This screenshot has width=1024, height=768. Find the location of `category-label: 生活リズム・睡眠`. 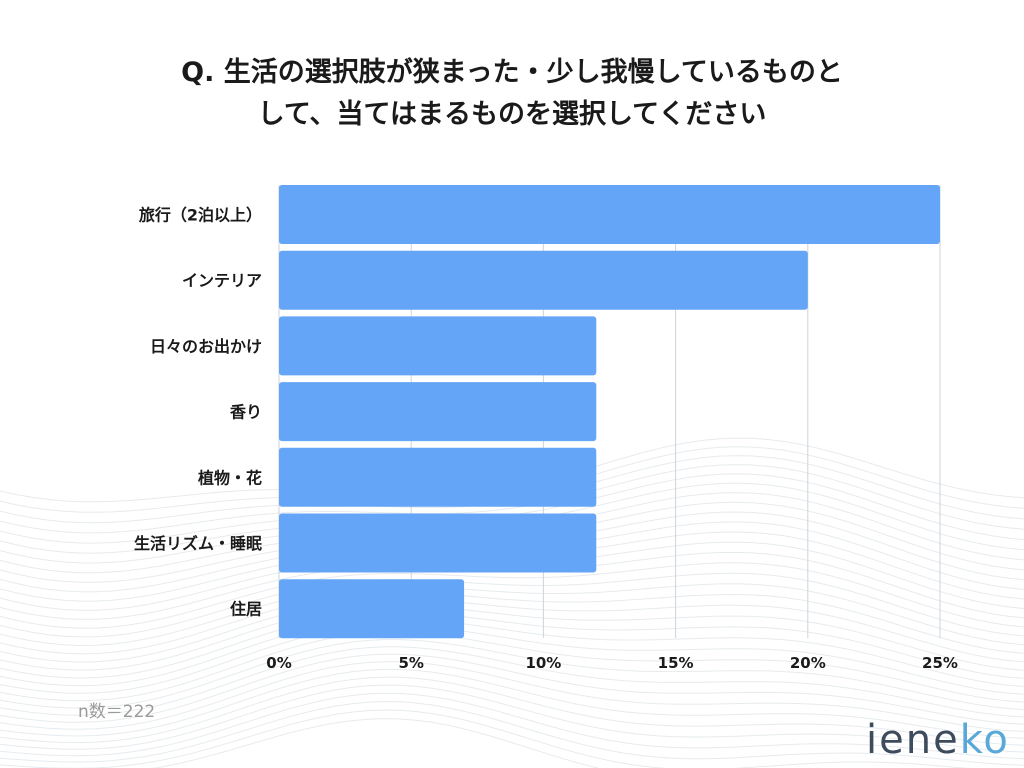

category-label: 生活リズム・睡眠 is located at coordinates (198, 543).